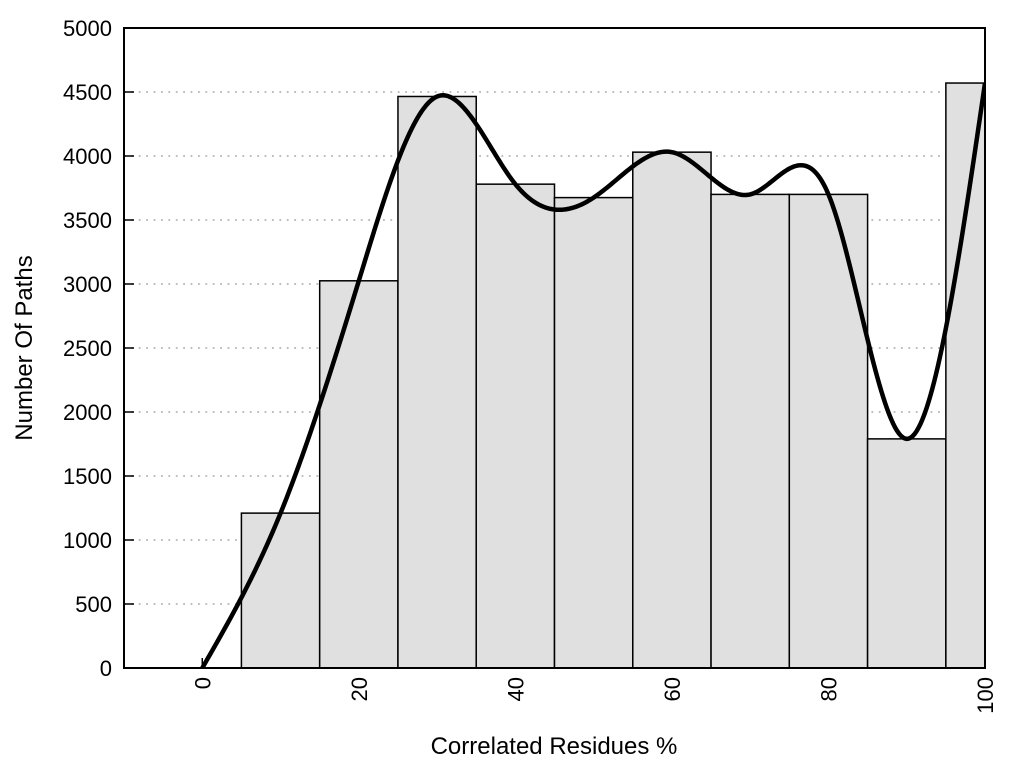 This screenshot has height=768, width=1024. I want to click on x-tick-label: 0, so click(202, 683).